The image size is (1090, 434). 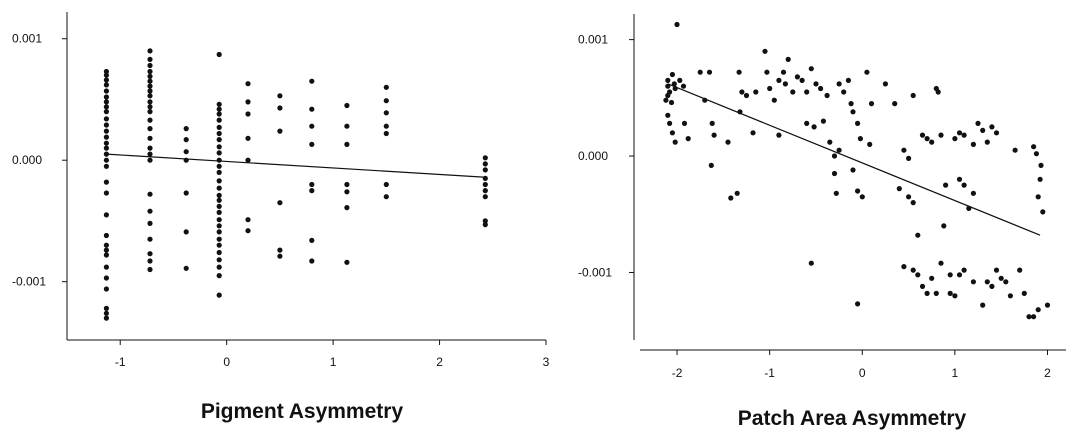 What do you see at coordinates (1047, 373) in the screenshot?
I see `x-tick-label: 2` at bounding box center [1047, 373].